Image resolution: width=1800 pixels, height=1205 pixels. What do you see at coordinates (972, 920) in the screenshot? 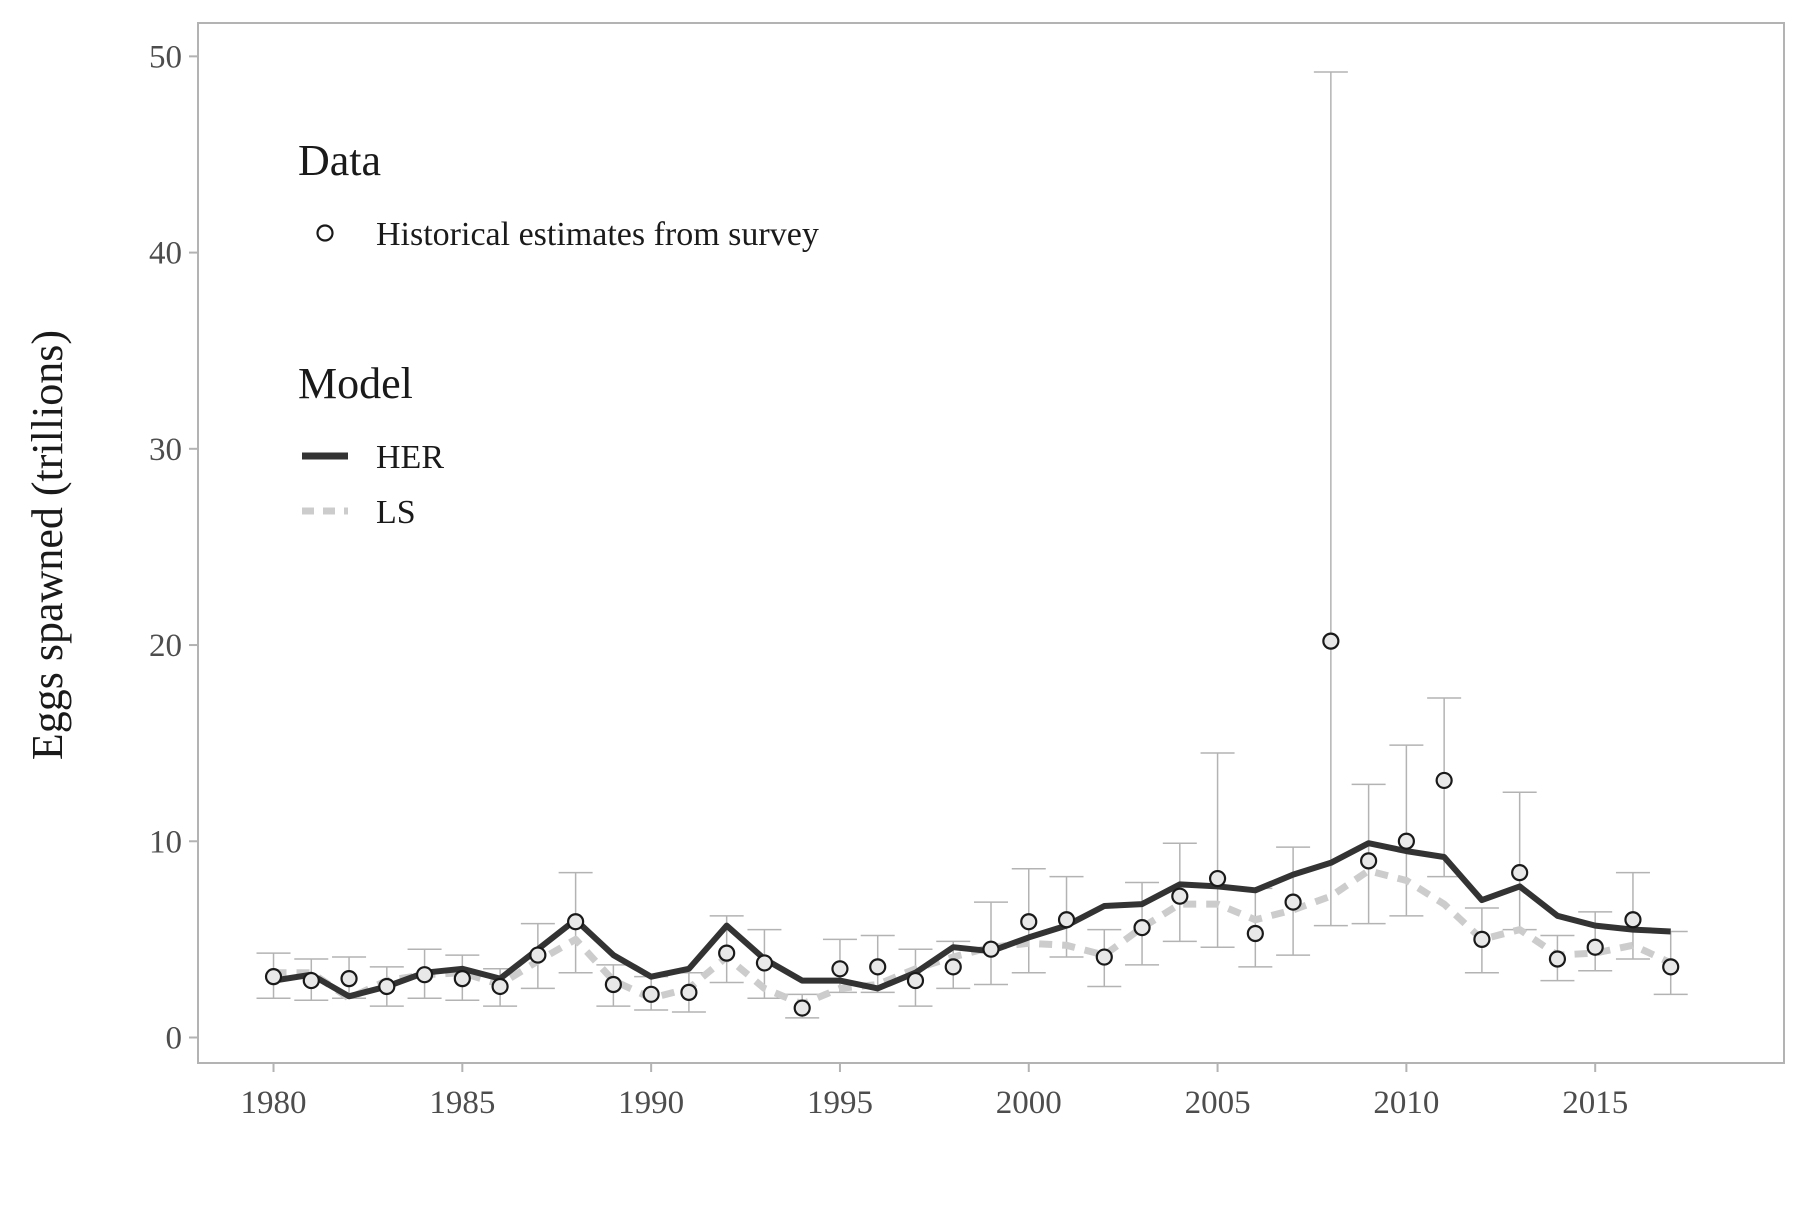
I see `her-series-line` at bounding box center [972, 920].